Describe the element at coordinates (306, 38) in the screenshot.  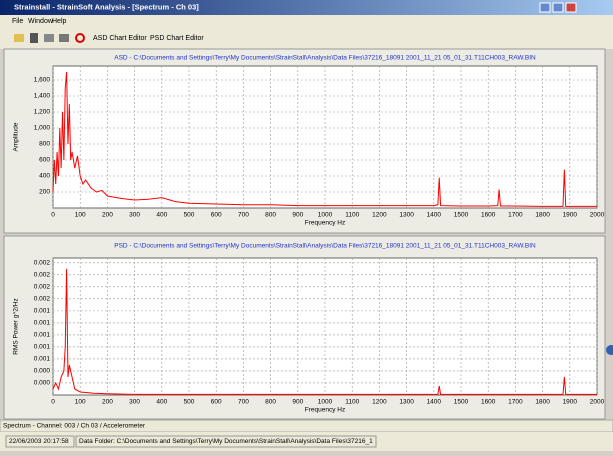
I see `toolbar` at that location.